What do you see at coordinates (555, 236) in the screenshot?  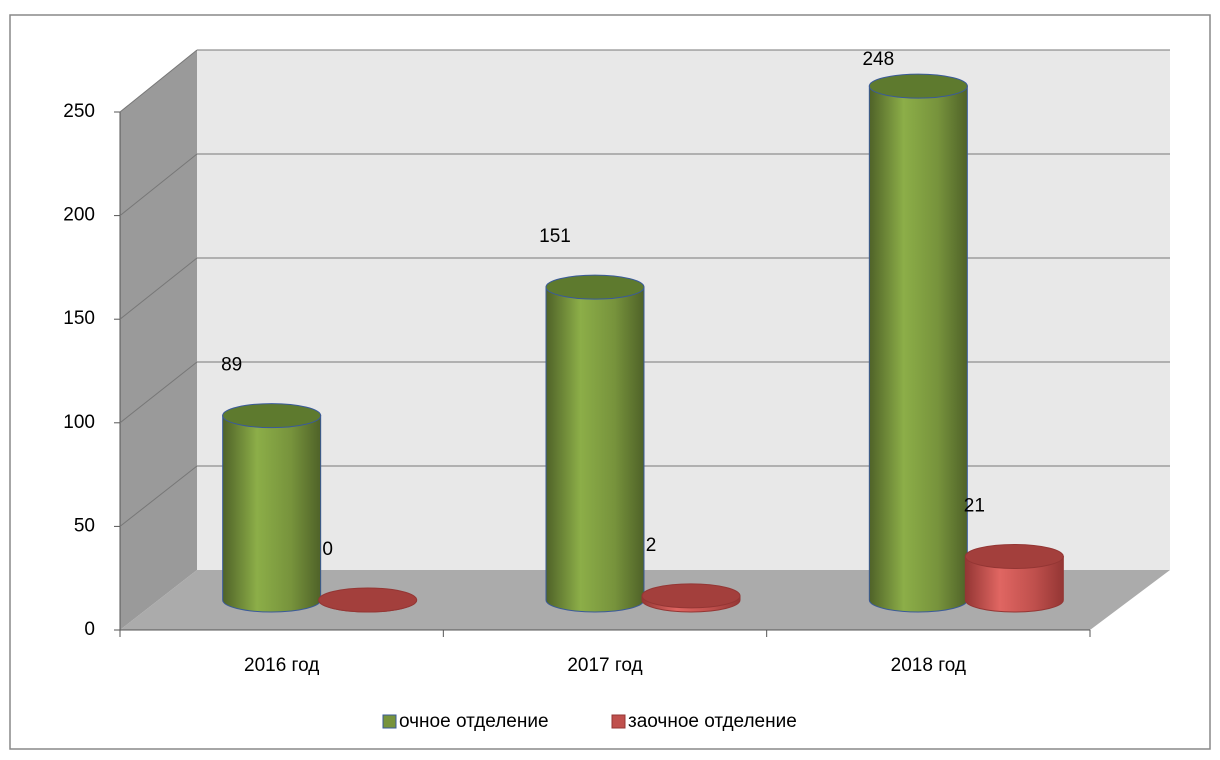 I see `data-label: 151` at bounding box center [555, 236].